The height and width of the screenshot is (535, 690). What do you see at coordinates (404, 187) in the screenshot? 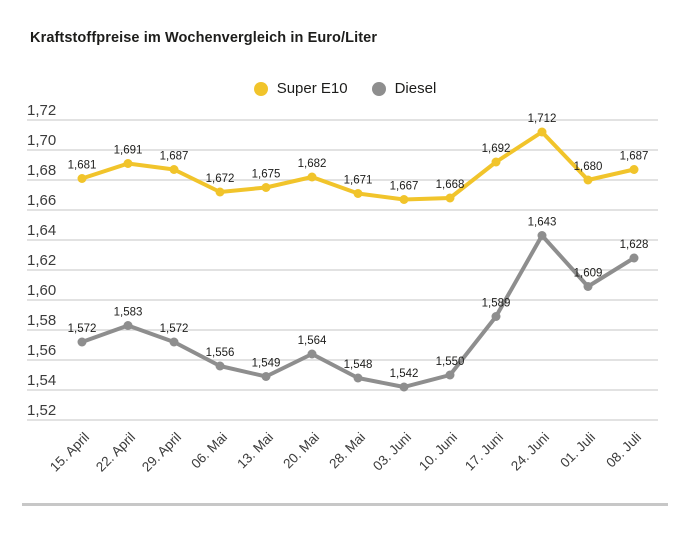
I see `data-label-super-e10: 1,667` at bounding box center [404, 187].